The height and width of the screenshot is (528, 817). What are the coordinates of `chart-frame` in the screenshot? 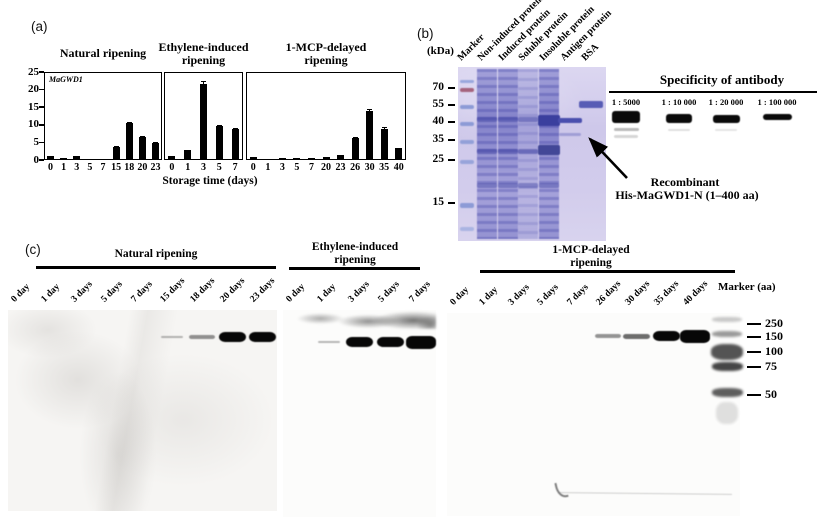 It's located at (326, 116).